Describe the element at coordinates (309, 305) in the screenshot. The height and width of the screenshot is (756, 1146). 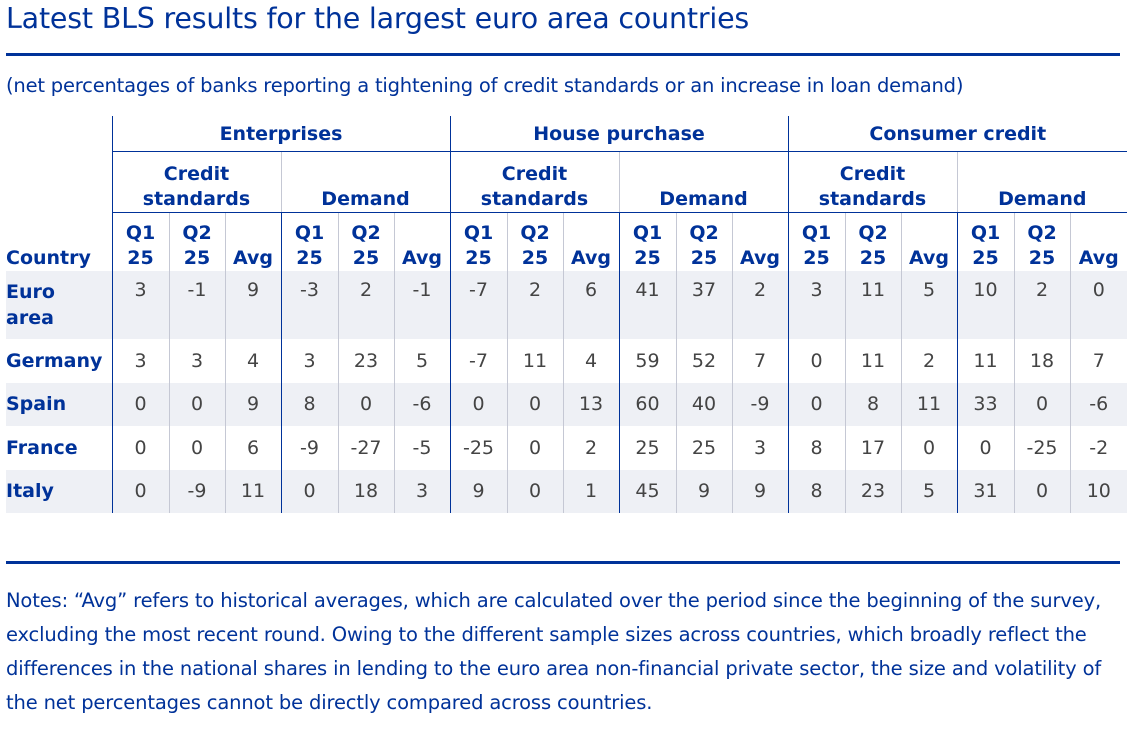
I see `table-cell: -3` at that location.